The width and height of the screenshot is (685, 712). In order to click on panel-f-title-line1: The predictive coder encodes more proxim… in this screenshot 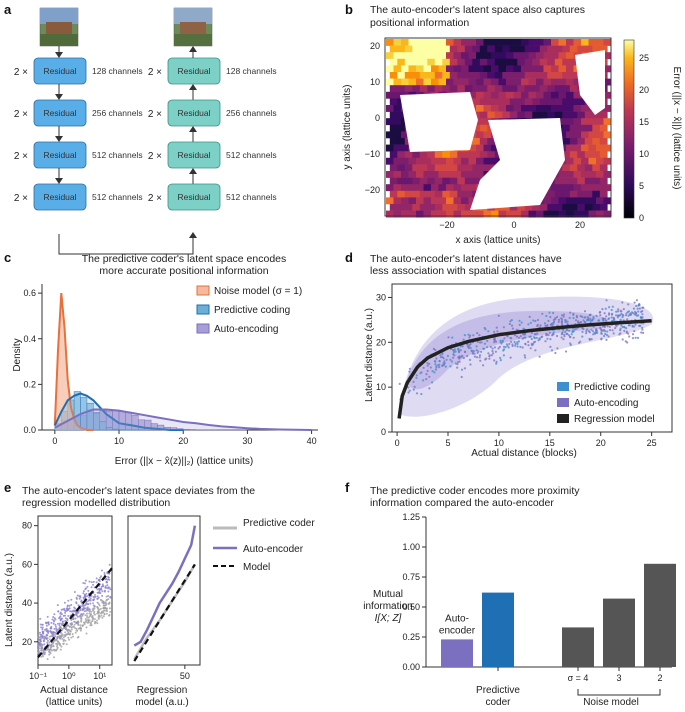, I will do `click(475, 491)`.